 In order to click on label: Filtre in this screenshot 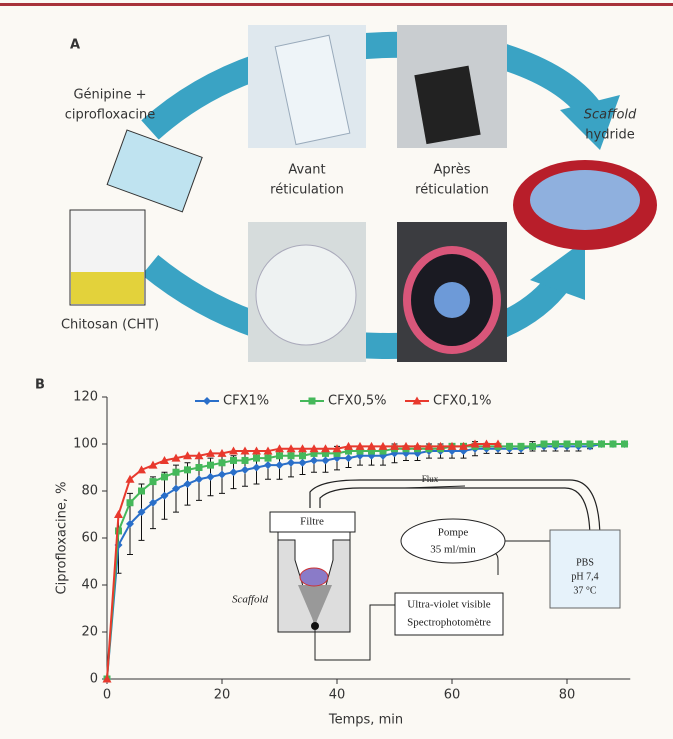, I will do `click(312, 522)`.